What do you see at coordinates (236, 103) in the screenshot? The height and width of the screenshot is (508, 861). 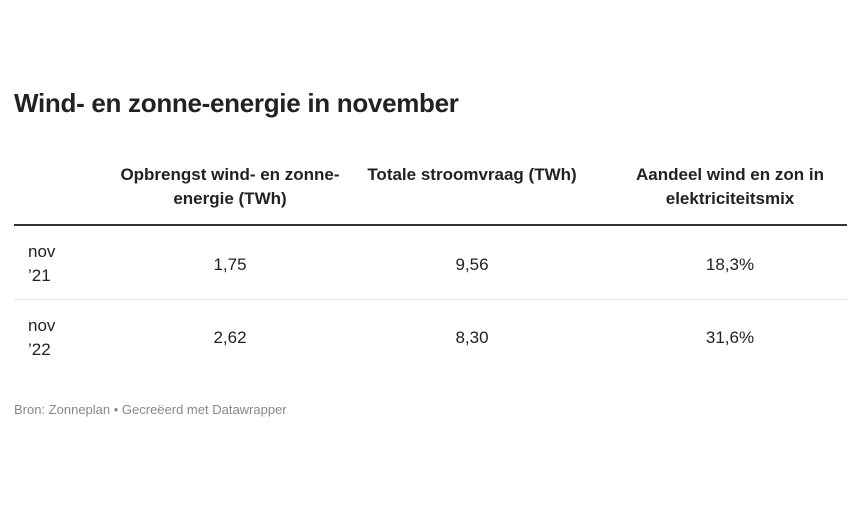 I see `title: Wind- en zonne-energie in november` at bounding box center [236, 103].